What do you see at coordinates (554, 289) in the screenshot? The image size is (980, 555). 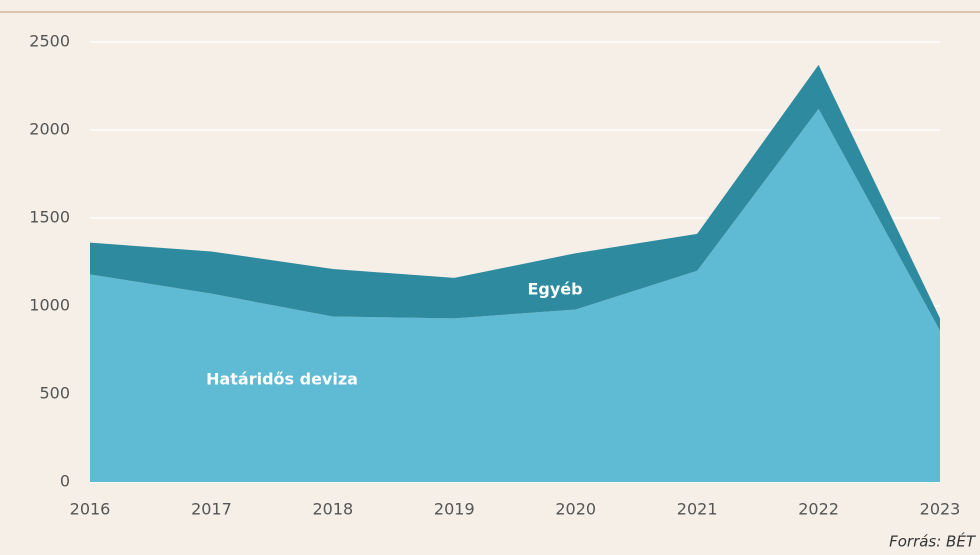 I see `area-label: Egyéb` at bounding box center [554, 289].